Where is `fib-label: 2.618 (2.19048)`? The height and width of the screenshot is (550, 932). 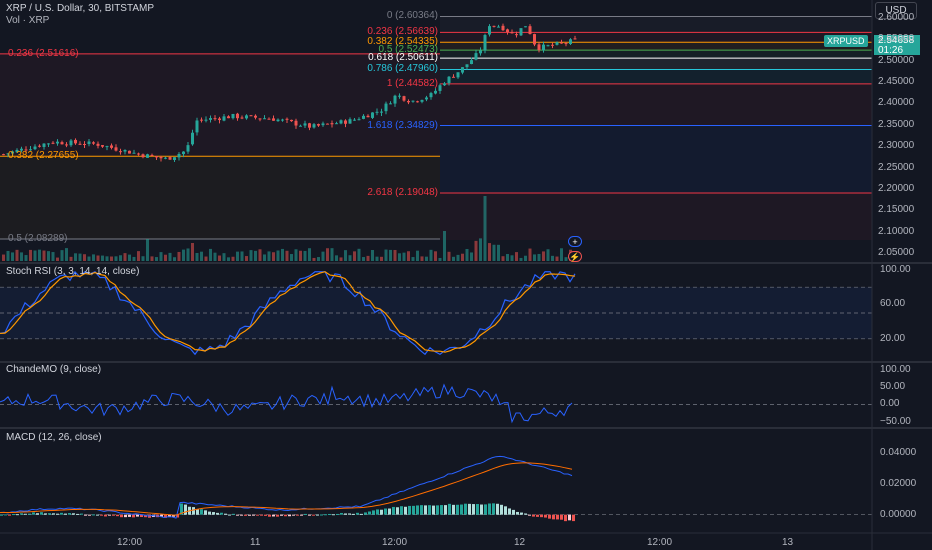 fib-label: 2.618 (2.19048) is located at coordinates (402, 192).